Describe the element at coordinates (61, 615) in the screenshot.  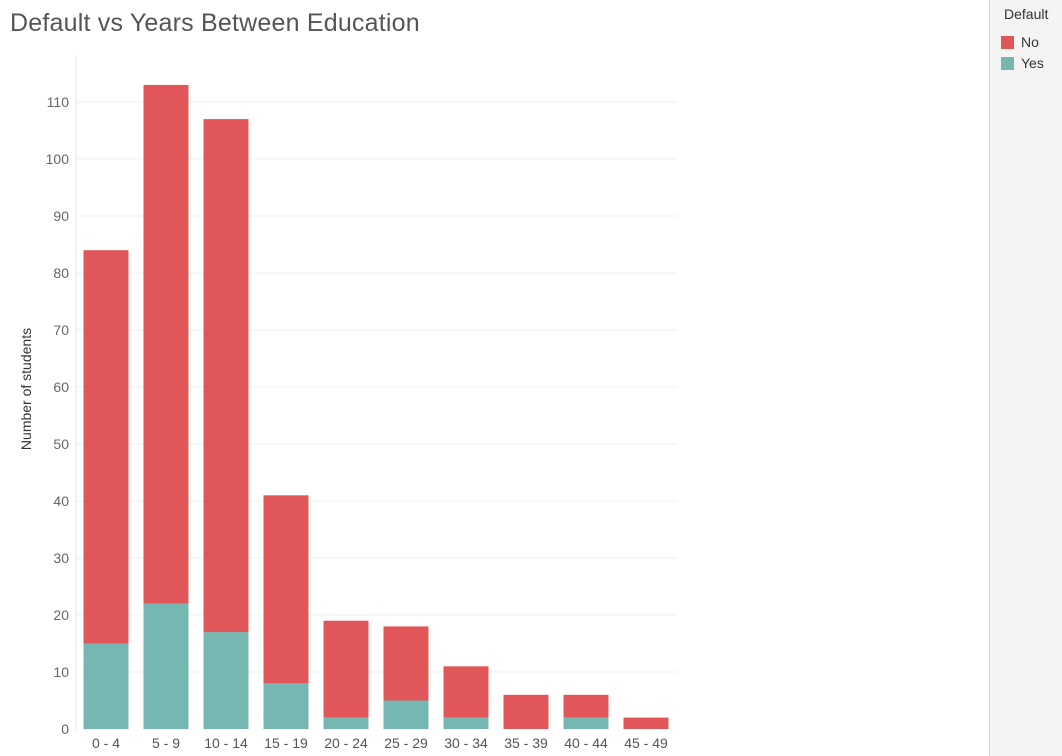
I see `y-tick-label-20: 20` at that location.